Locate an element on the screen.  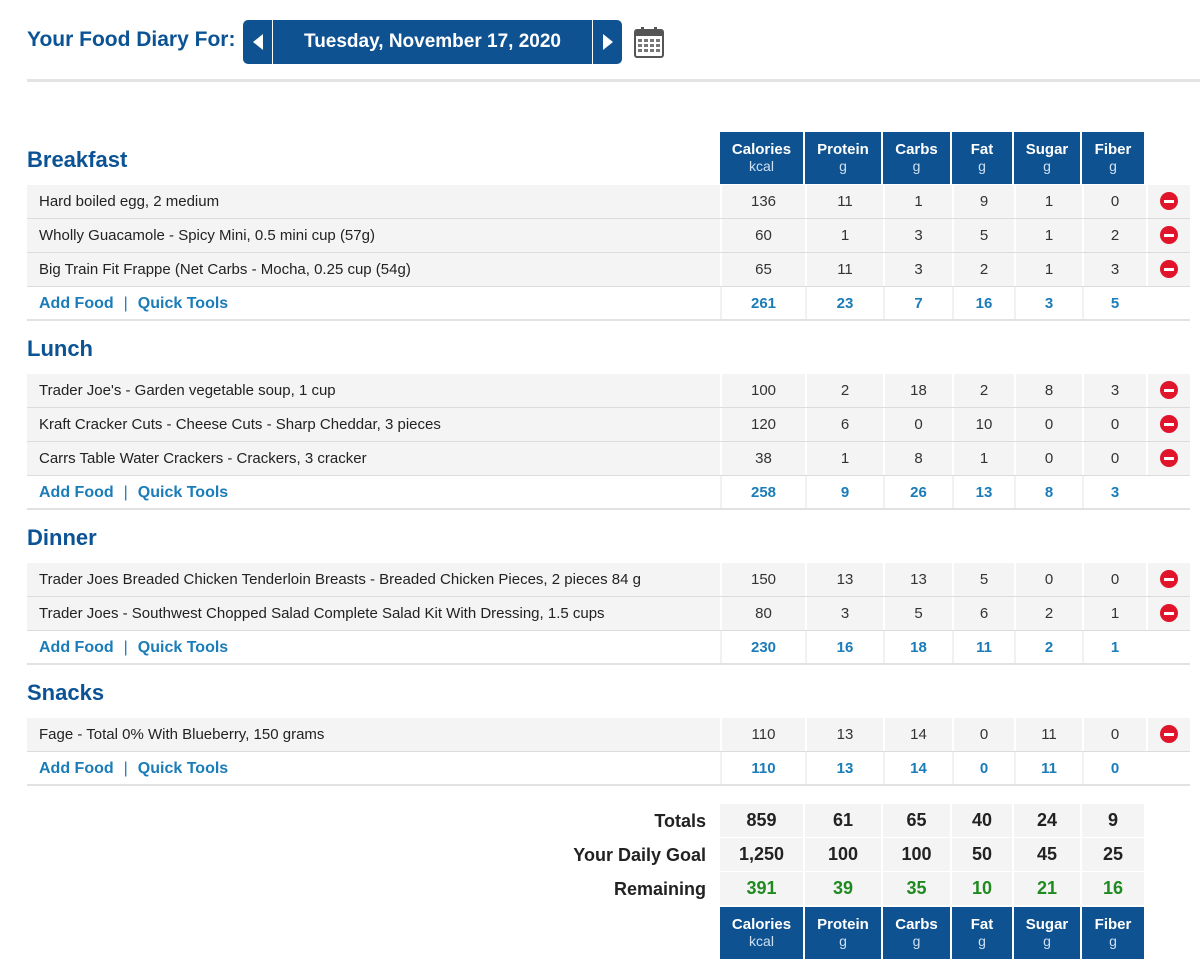
meal-title-breakfast: Breakfast is located at coordinates (77, 159).